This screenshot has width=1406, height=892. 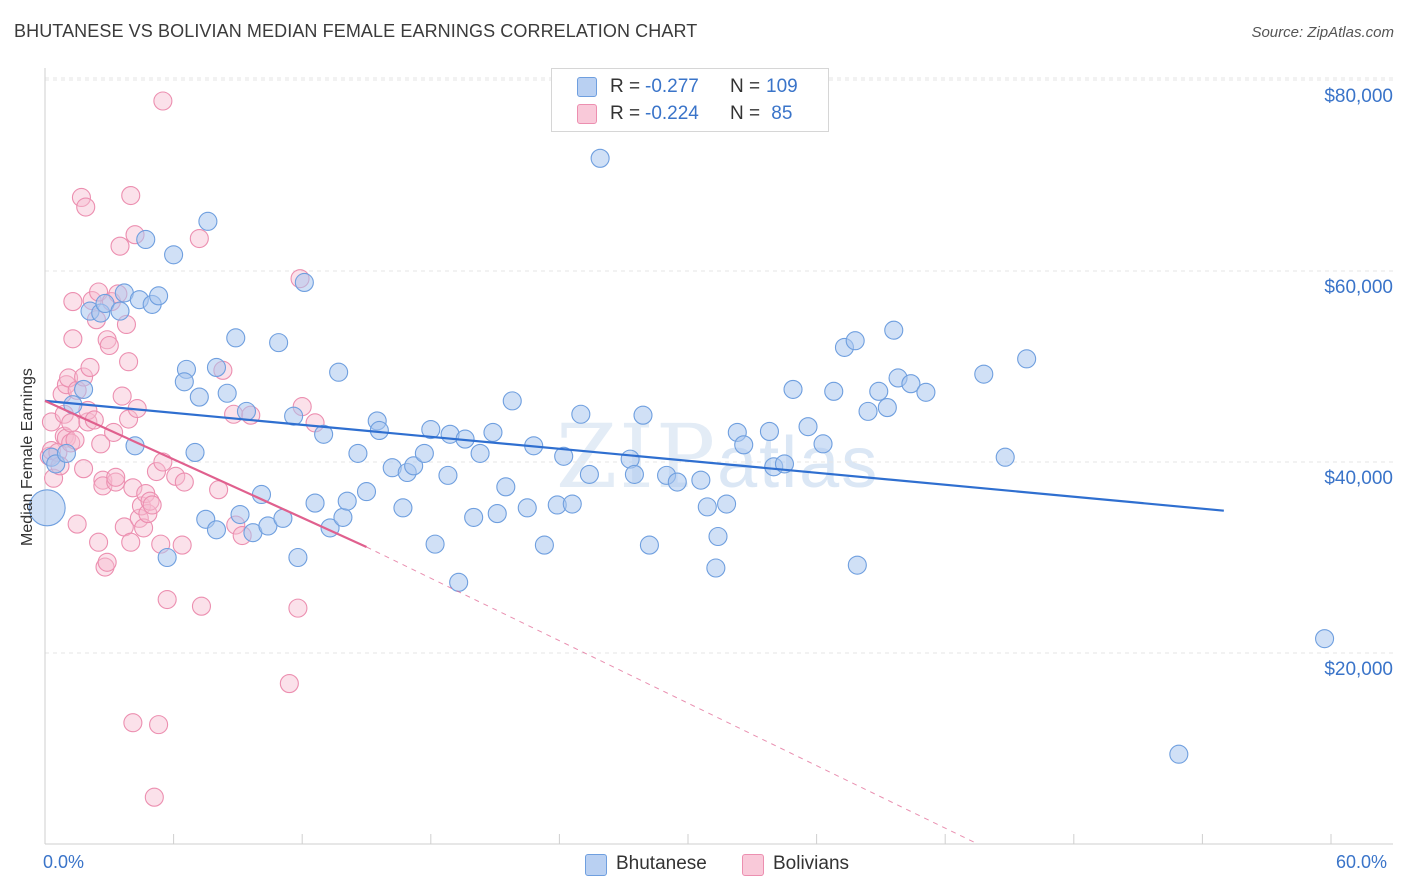 I want to click on bottom-legend-swatch-bolivians, so click(x=753, y=865).